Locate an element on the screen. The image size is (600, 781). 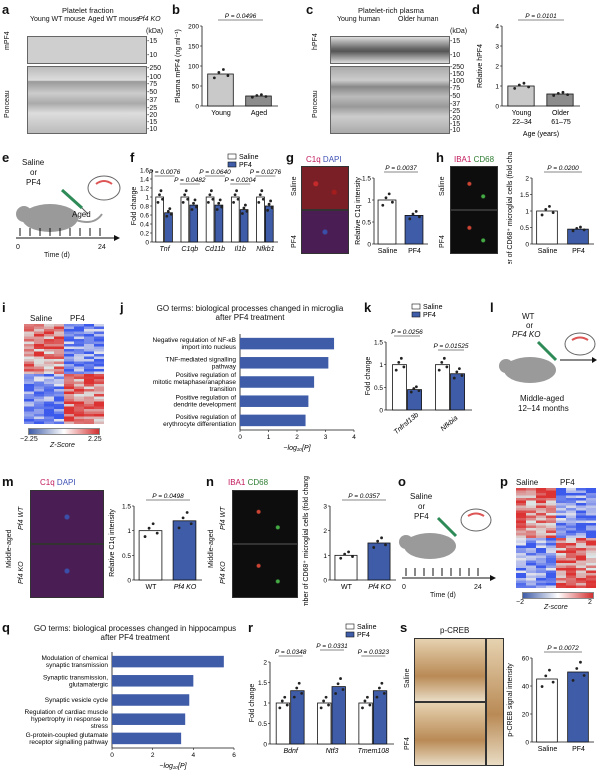
g-ytick-label-2: 1 is located at coordinates (369, 201).